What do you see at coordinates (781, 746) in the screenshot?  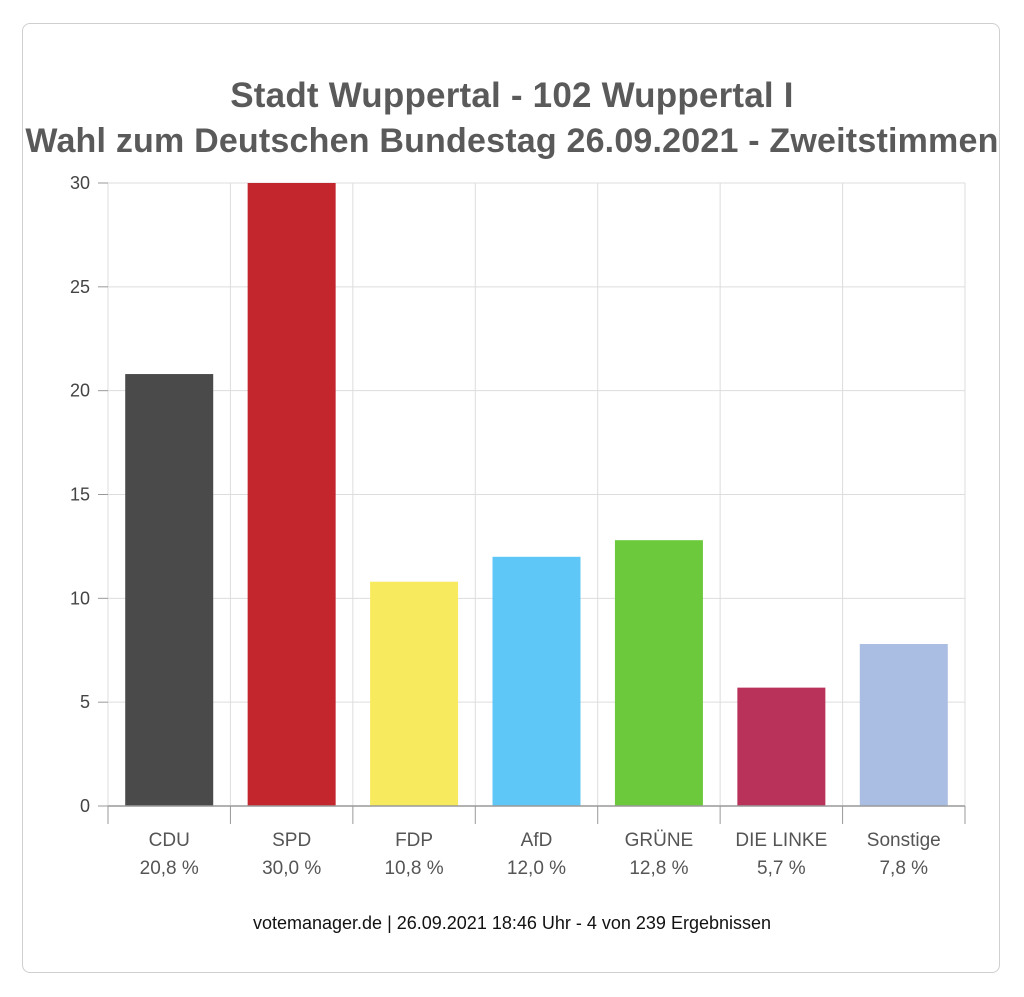 I see `bar-die-linke` at bounding box center [781, 746].